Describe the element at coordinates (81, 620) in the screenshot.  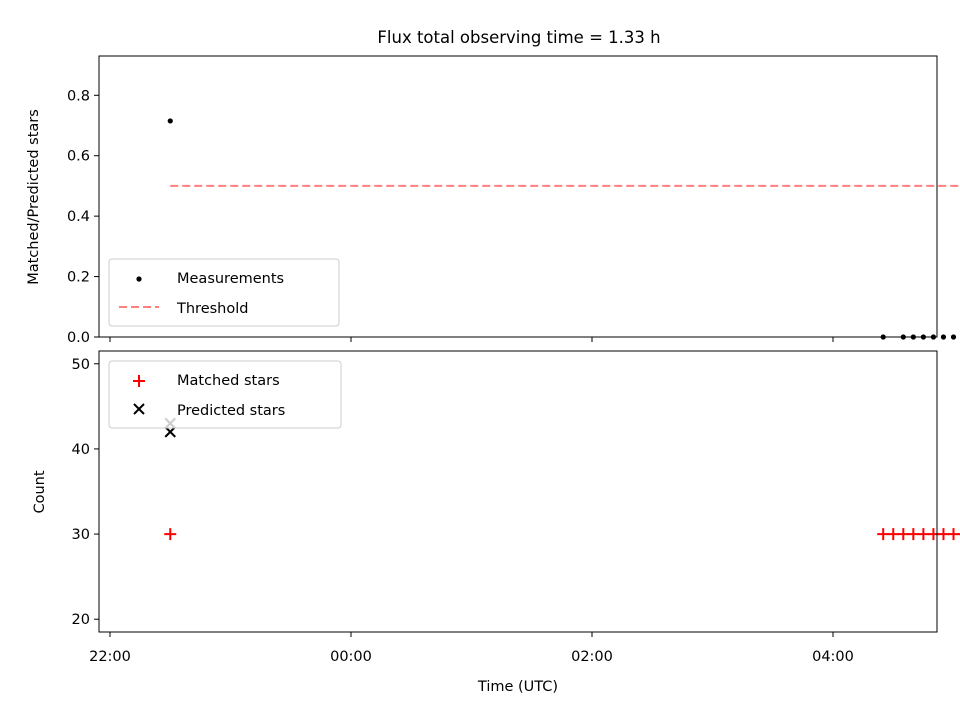
I see `bottom-y-tick-label: 20` at that location.